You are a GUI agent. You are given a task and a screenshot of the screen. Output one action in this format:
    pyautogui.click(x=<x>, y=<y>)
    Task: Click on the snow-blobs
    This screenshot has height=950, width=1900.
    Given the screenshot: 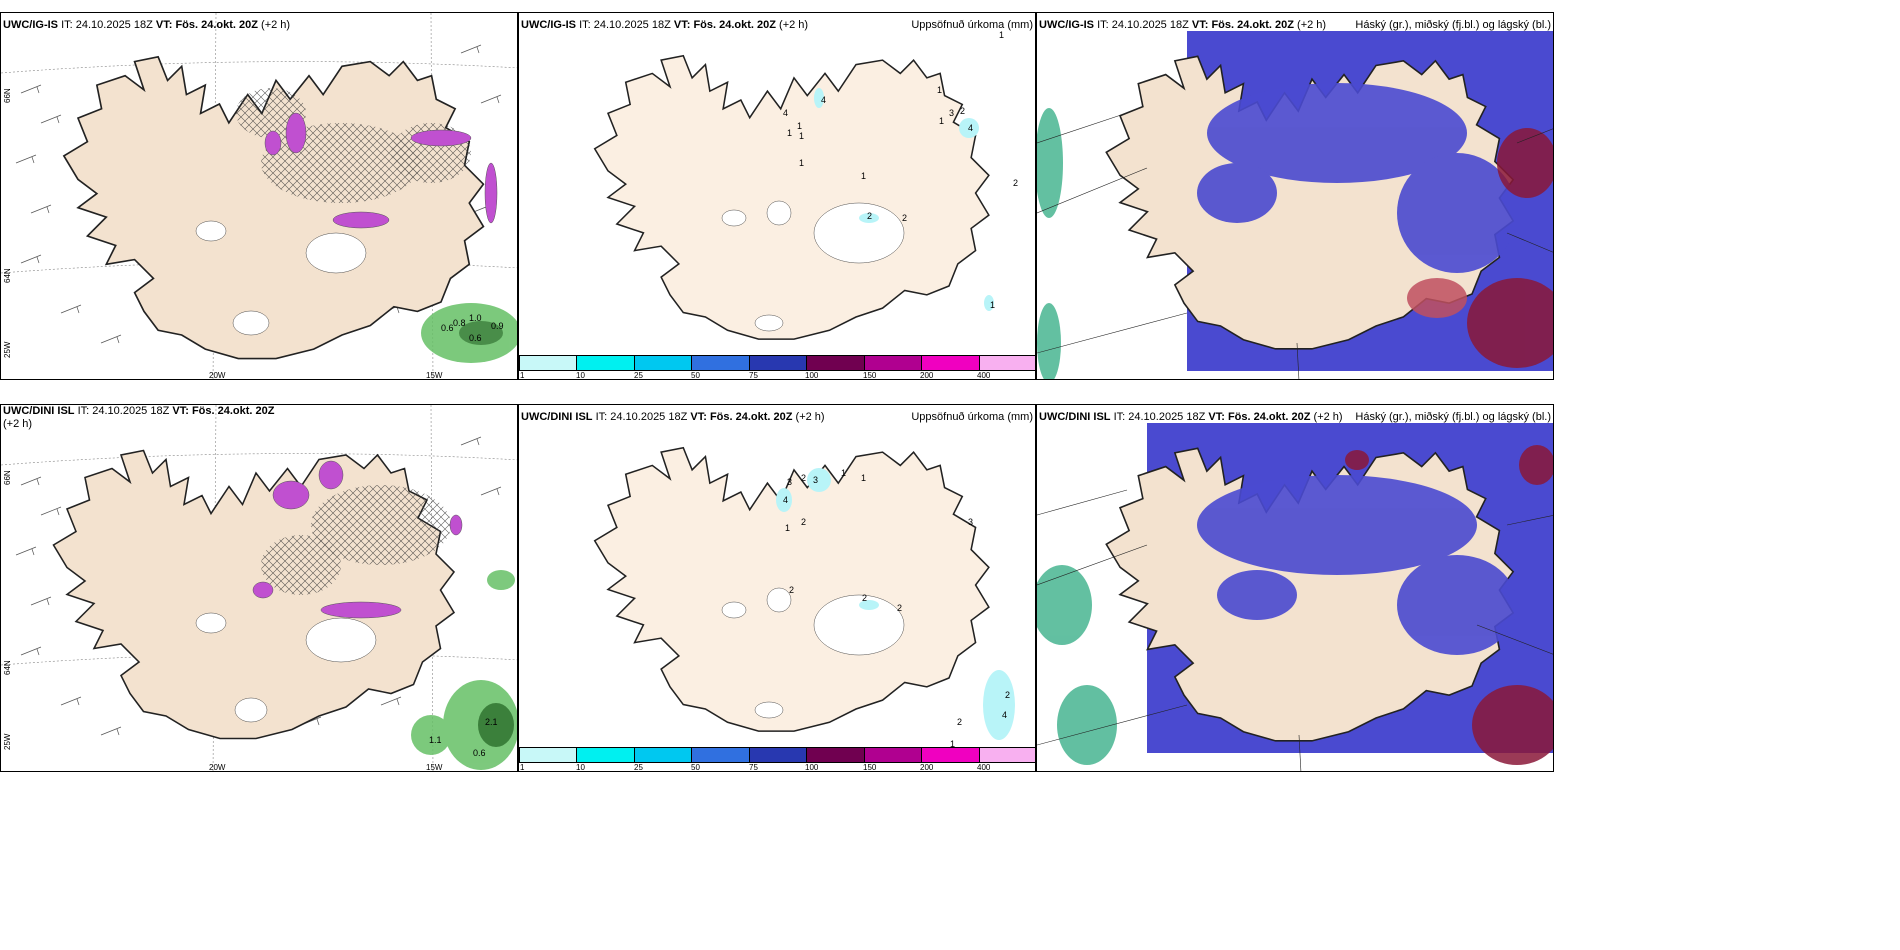 What is the action you would take?
    pyautogui.click(x=357, y=539)
    